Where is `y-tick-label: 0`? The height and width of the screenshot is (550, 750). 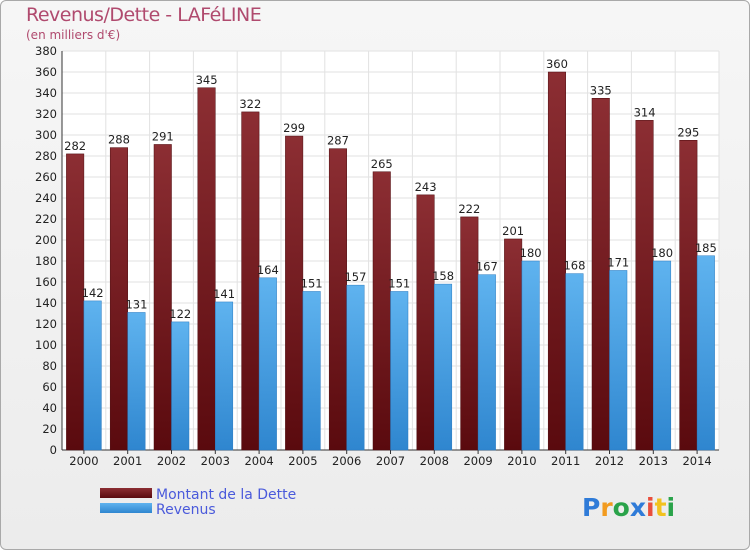 y-tick-label: 0 is located at coordinates (53, 450).